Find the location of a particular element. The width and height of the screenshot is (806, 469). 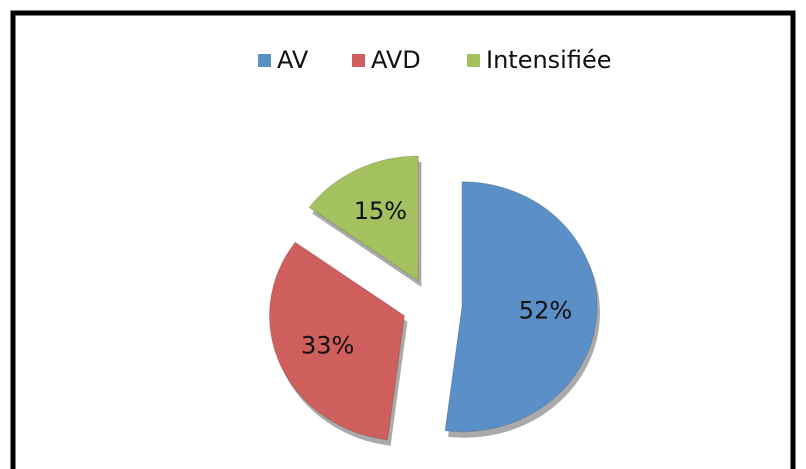

data-label: 52% is located at coordinates (545, 311).